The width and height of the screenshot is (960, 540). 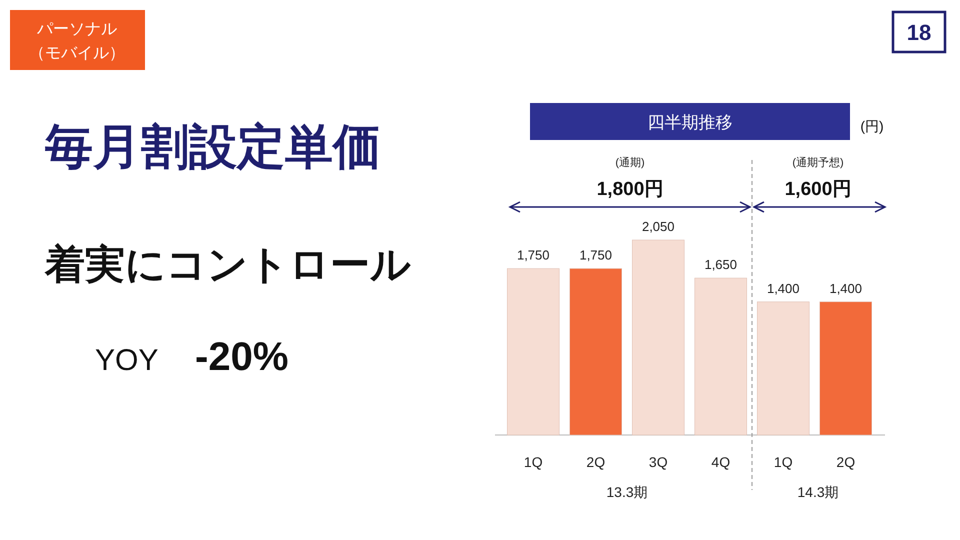 What do you see at coordinates (126, 360) in the screenshot?
I see `text: YOY` at bounding box center [126, 360].